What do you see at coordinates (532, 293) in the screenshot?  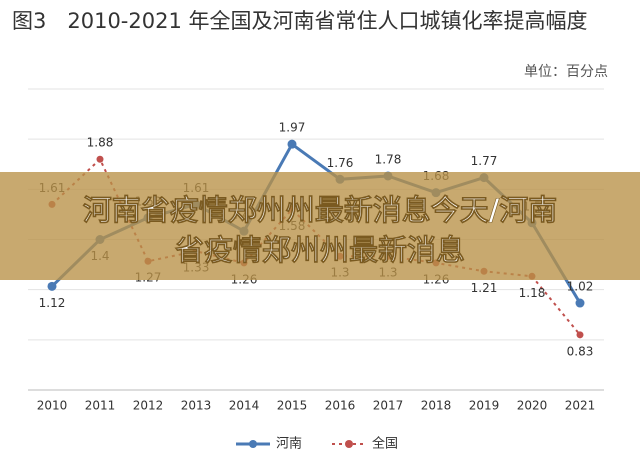 I see `value-label: 1.18` at bounding box center [532, 293].